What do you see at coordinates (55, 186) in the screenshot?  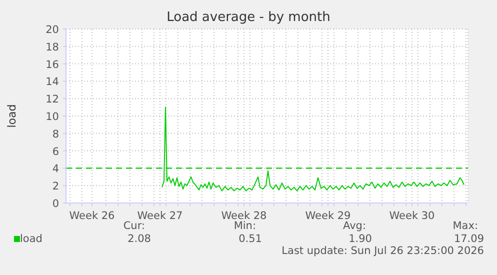 I see `y-tick-label: 2` at bounding box center [55, 186].